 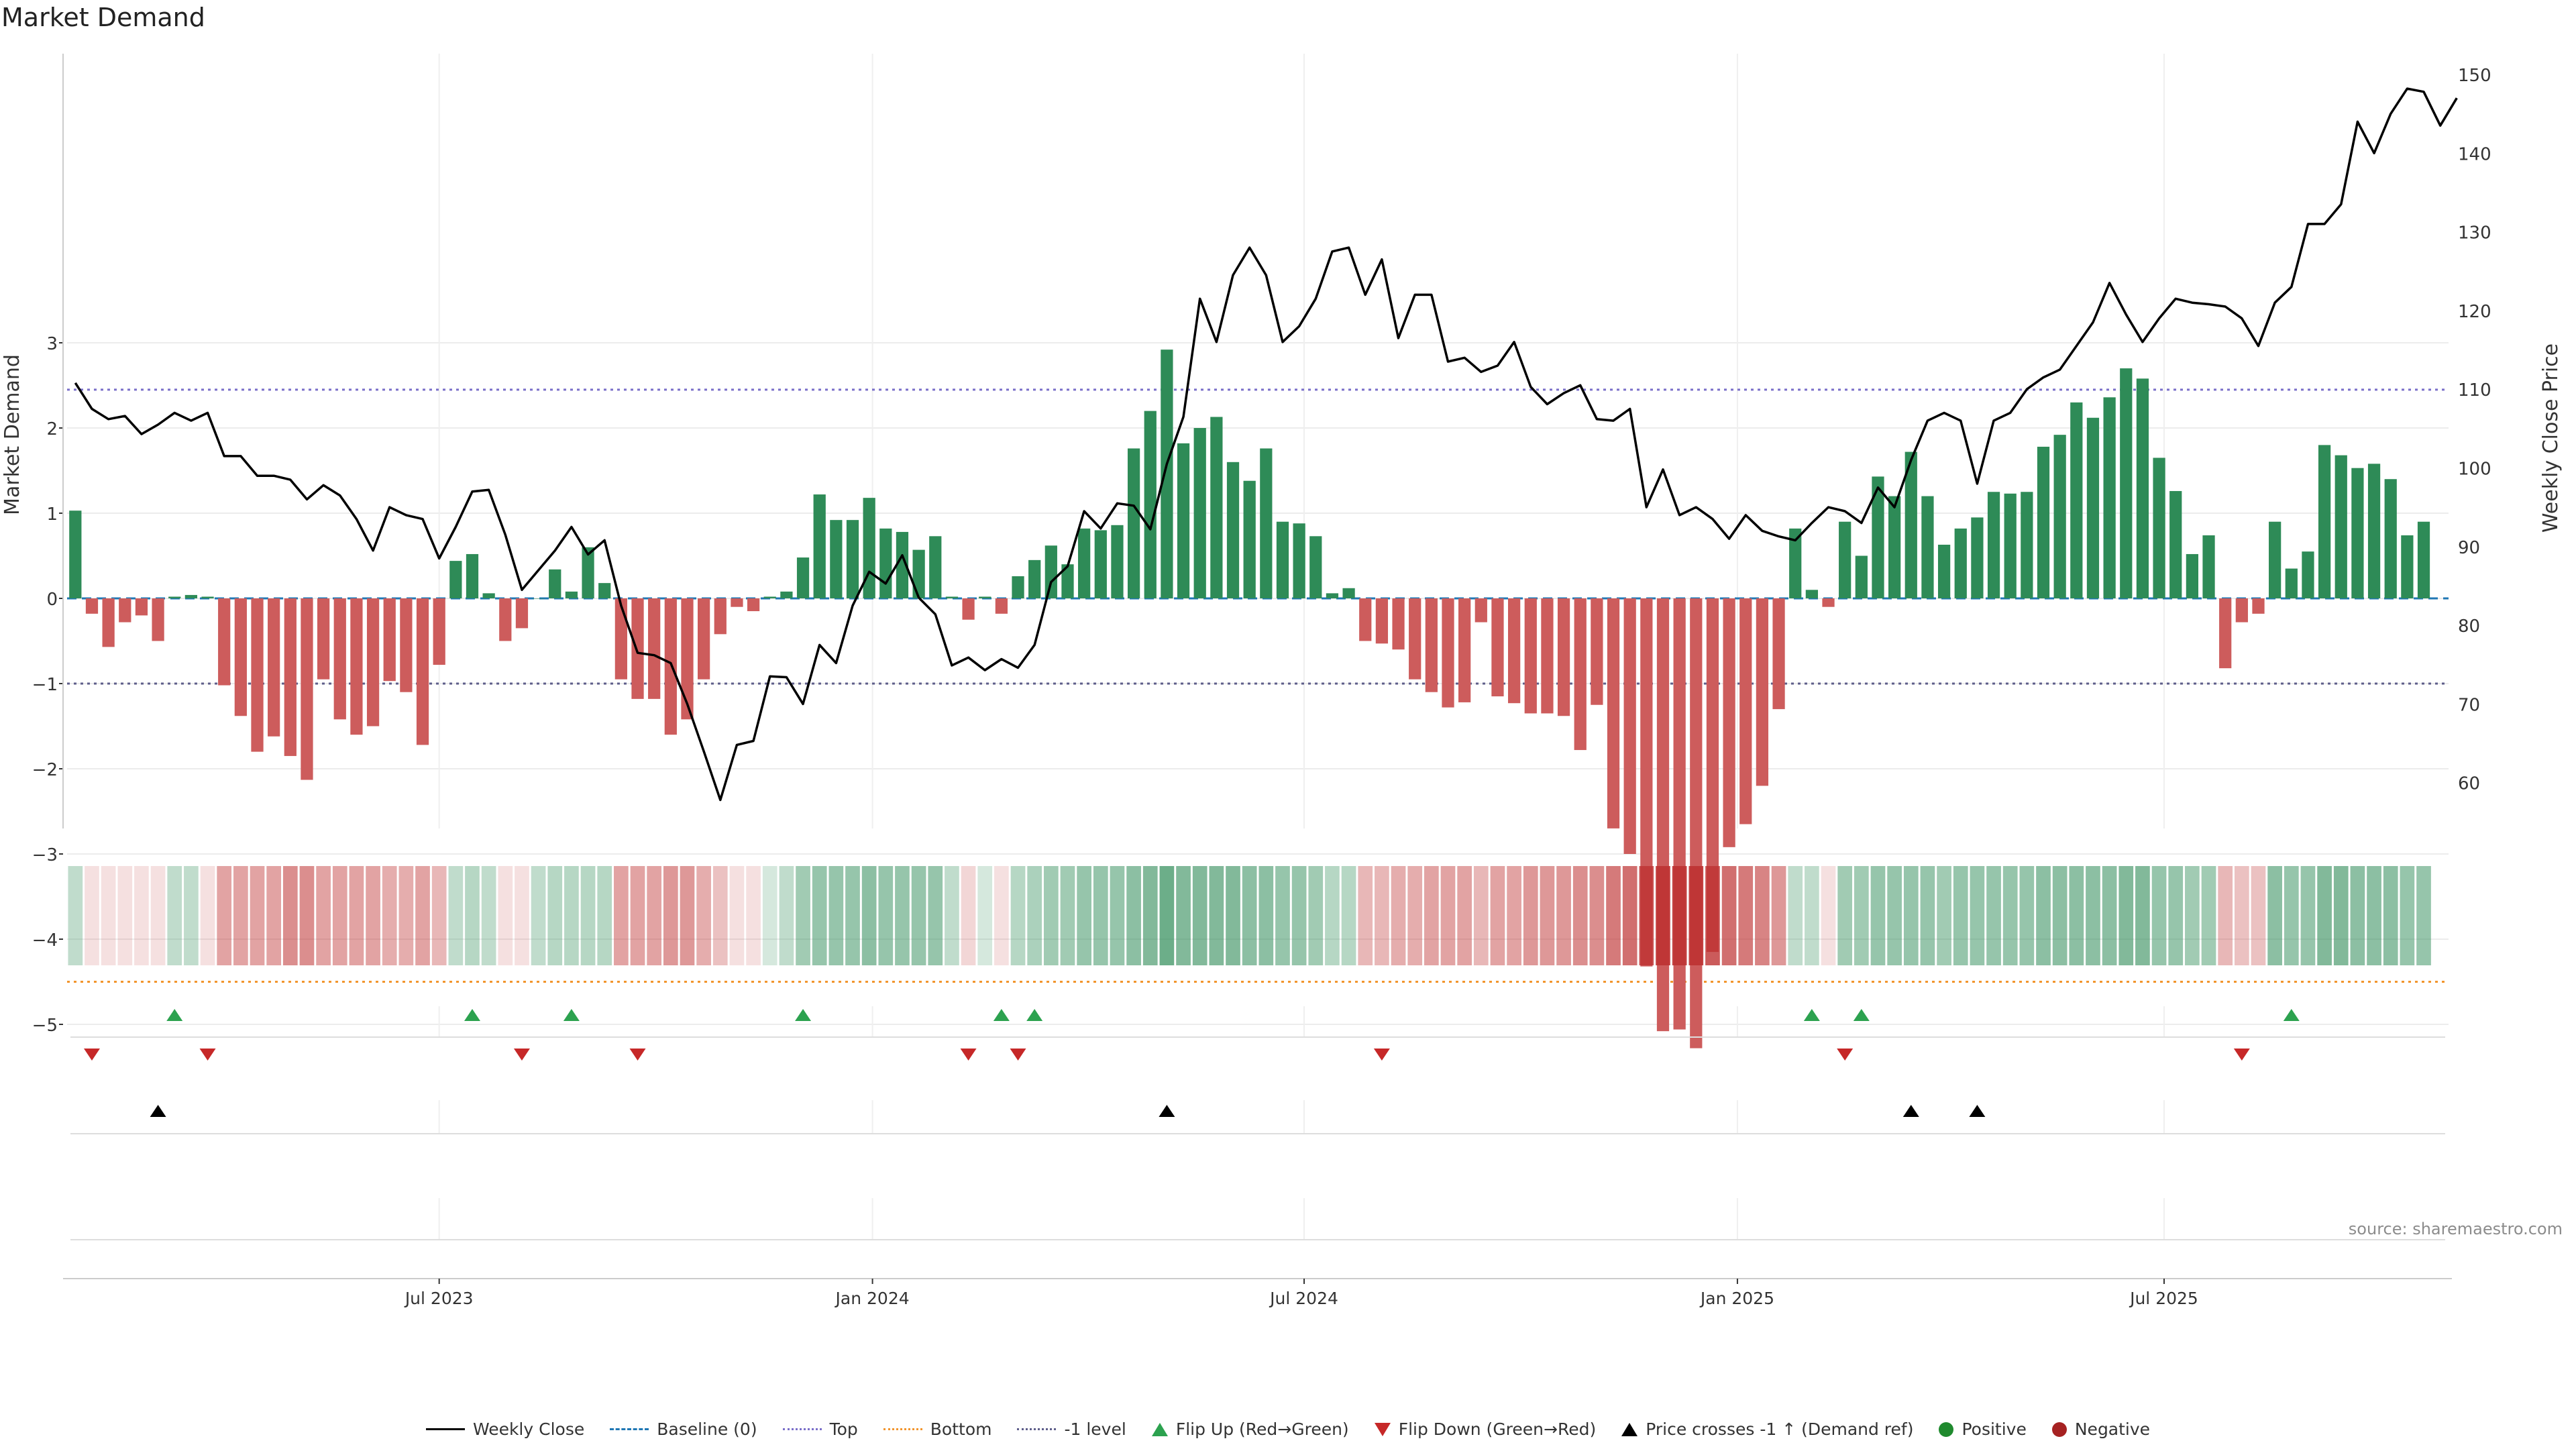 What do you see at coordinates (1910, 1111) in the screenshot?
I see `price-cross-marker` at bounding box center [1910, 1111].